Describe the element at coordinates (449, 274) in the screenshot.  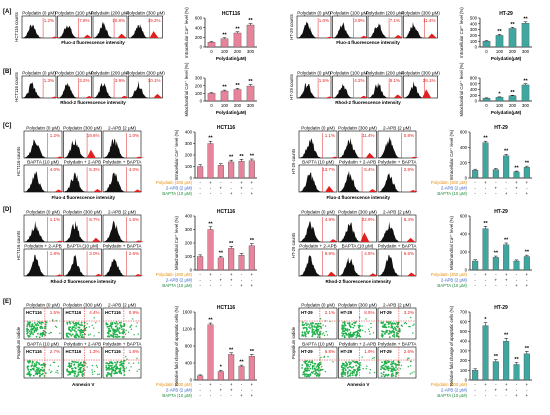
I see `treatment-row-label: Polydatin (300 μM)` at that location.